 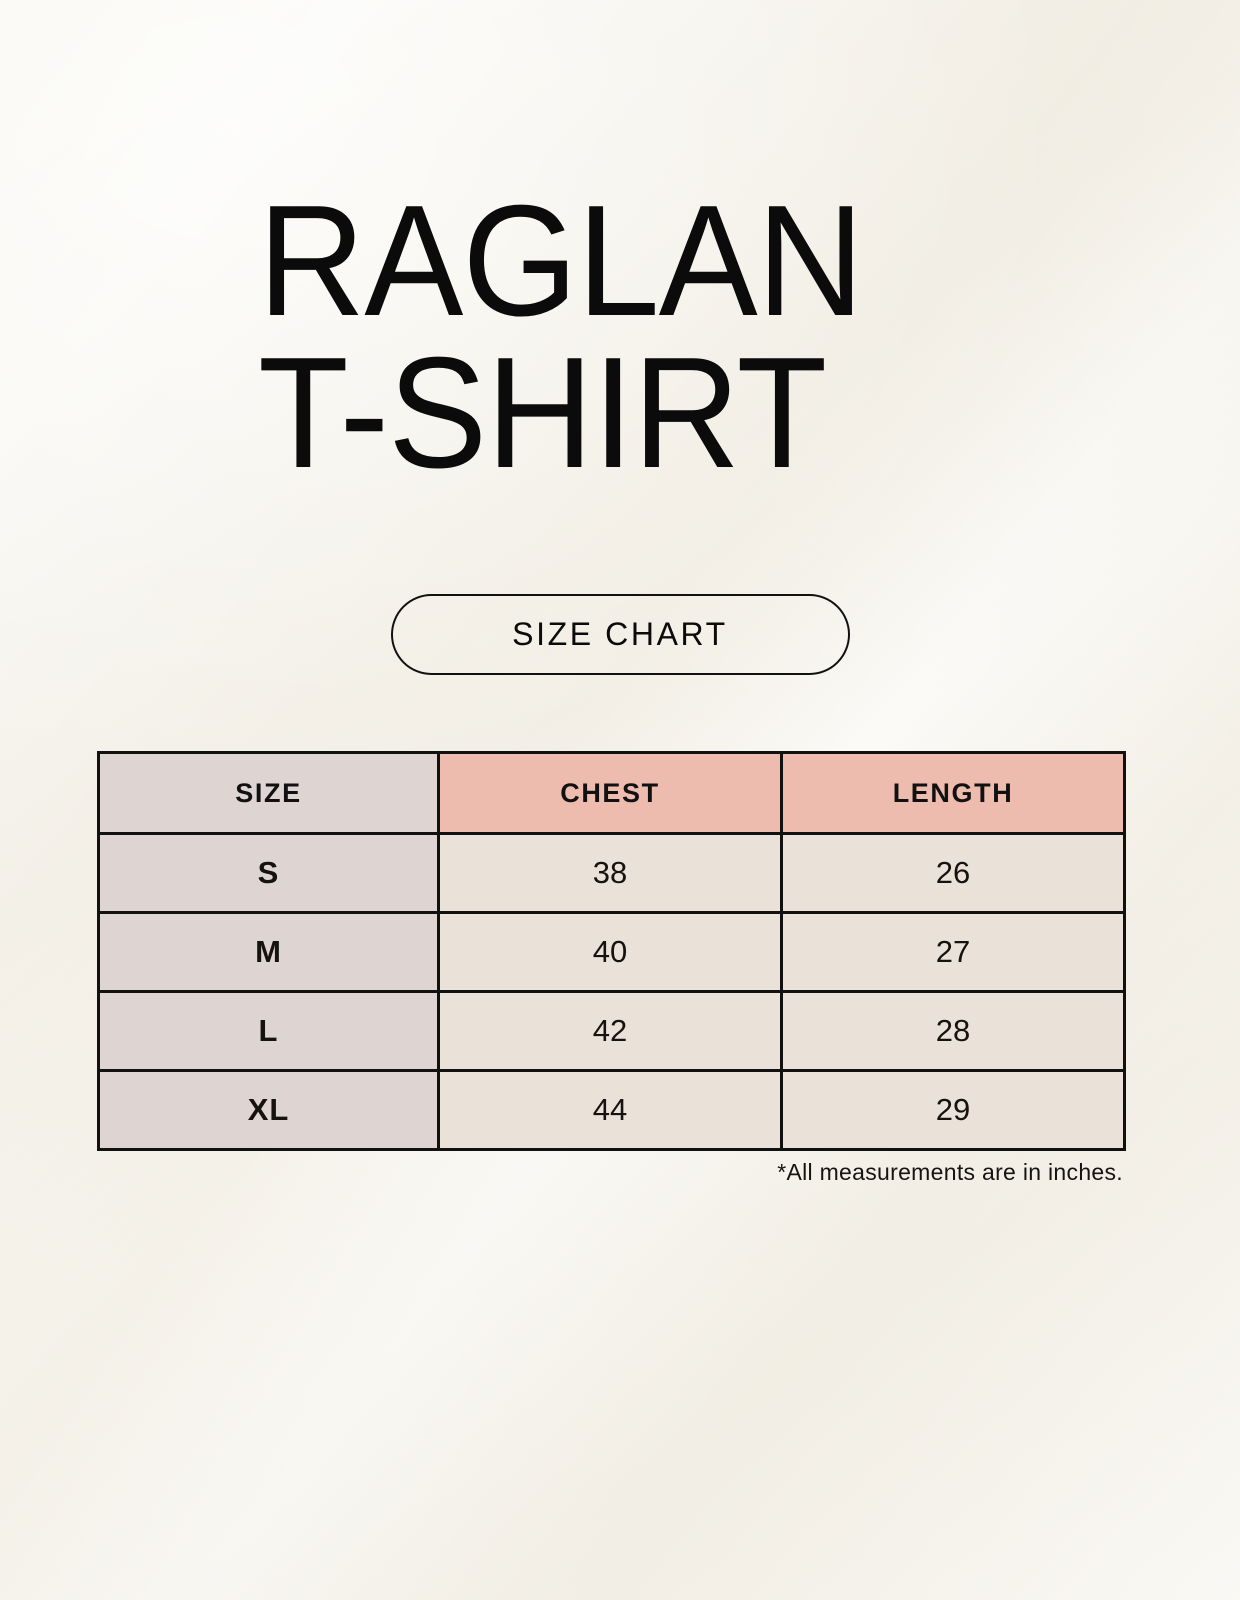 I want to click on size-chart-badge-label: SIZE CHART, so click(x=620, y=634).